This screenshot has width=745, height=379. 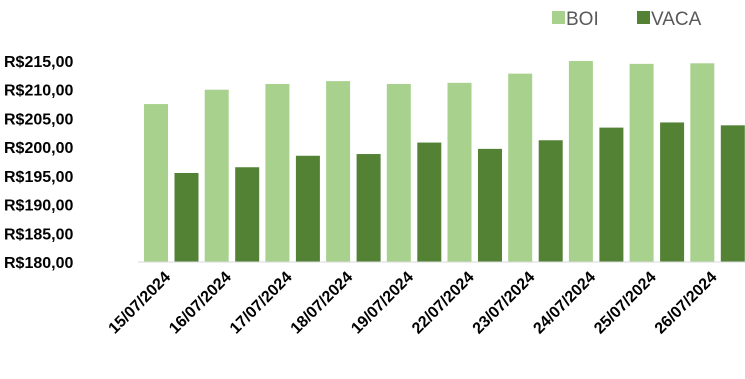 I want to click on legend: BOI VACA, so click(x=627, y=19).